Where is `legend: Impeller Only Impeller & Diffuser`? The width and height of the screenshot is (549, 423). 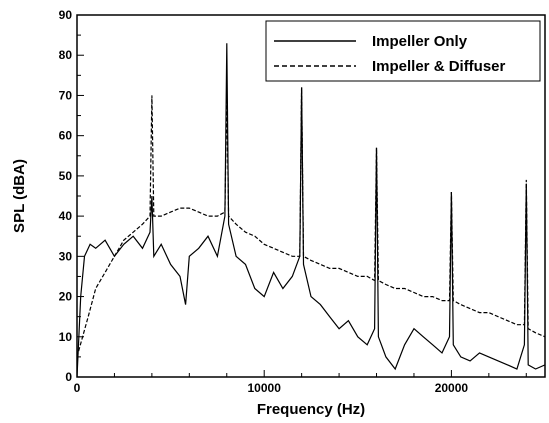 legend: Impeller Only Impeller & Diffuser is located at coordinates (403, 51).